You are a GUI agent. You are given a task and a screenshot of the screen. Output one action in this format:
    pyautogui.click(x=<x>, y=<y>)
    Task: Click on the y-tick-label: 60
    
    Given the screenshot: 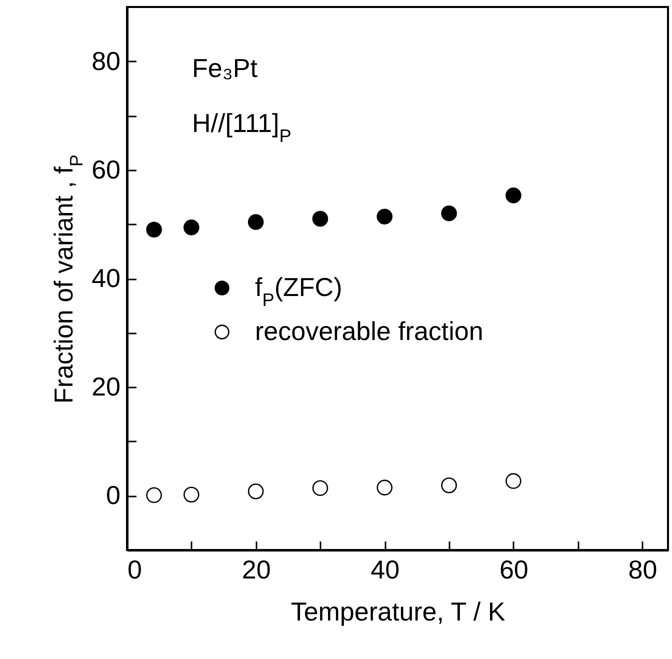 What is the action you would take?
    pyautogui.click(x=106, y=169)
    